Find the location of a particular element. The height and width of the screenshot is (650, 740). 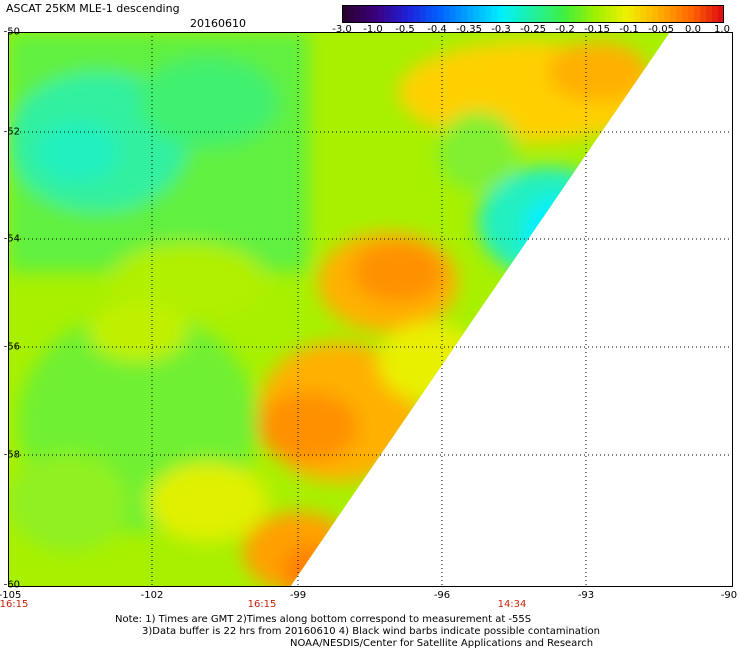

lat-label: -50 is located at coordinates (11, 32).